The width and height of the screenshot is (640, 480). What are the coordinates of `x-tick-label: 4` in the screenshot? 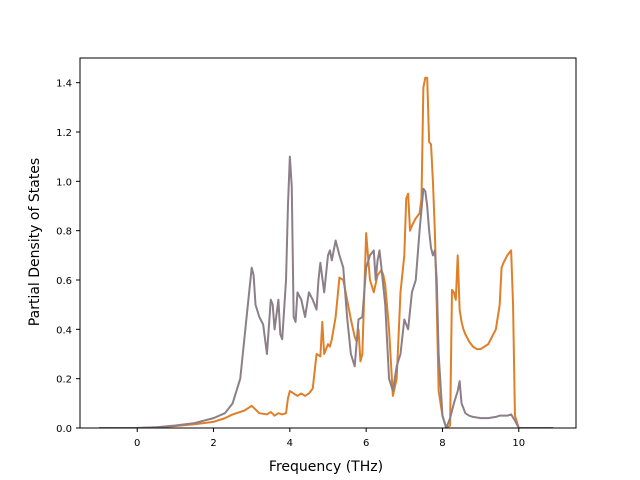 It's located at (290, 443).